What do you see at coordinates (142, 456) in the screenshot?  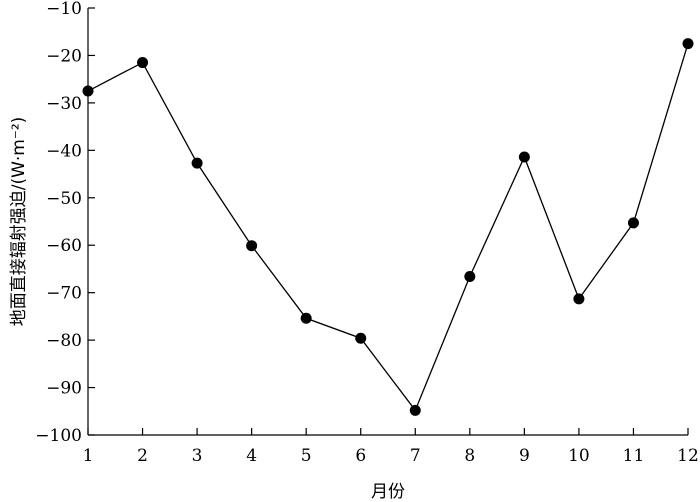 I see `x-tick-label: 2` at bounding box center [142, 456].